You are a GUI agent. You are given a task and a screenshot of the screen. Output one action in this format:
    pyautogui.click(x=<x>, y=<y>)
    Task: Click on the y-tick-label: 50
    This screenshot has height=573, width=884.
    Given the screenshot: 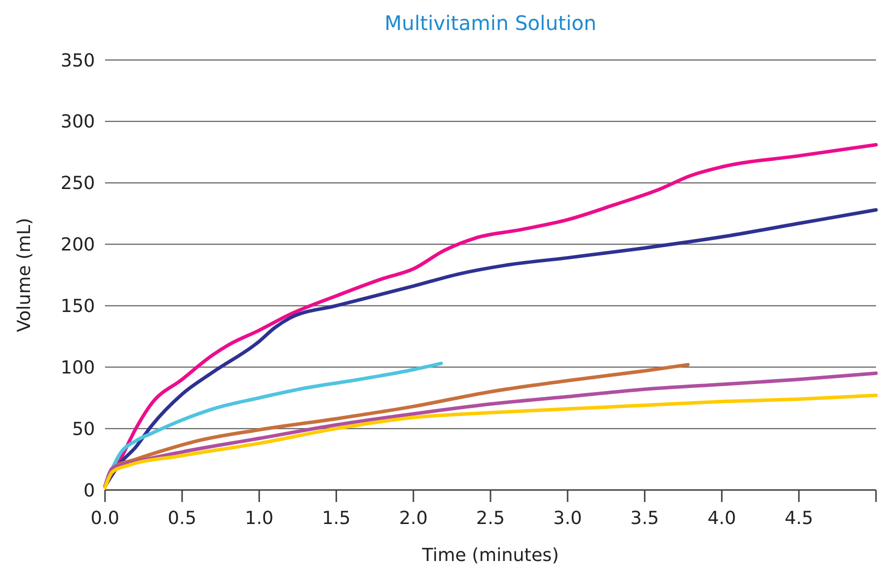 What is the action you would take?
    pyautogui.click(x=83, y=429)
    